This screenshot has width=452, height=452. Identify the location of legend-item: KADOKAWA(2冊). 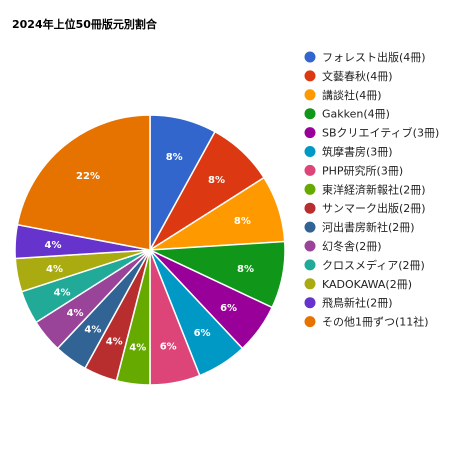
(358, 284).